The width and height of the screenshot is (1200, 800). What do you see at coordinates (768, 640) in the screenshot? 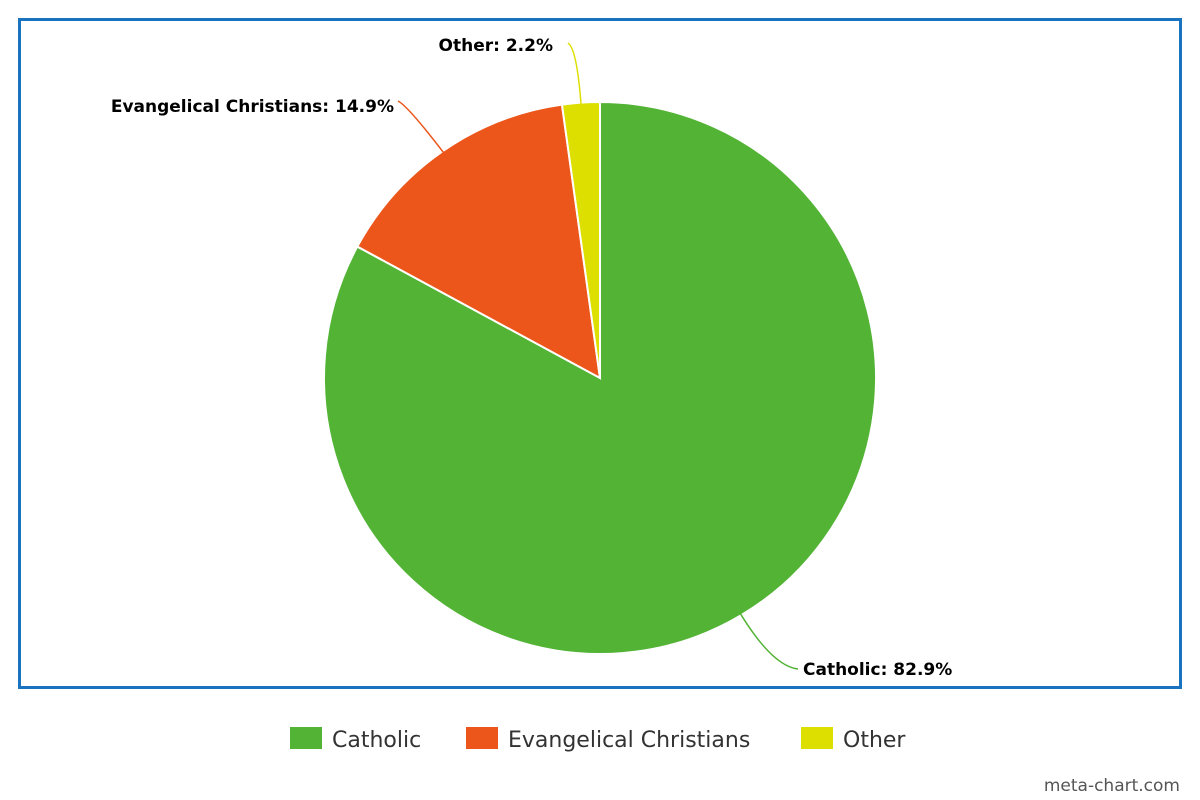
I see `connector-catholic` at bounding box center [768, 640].